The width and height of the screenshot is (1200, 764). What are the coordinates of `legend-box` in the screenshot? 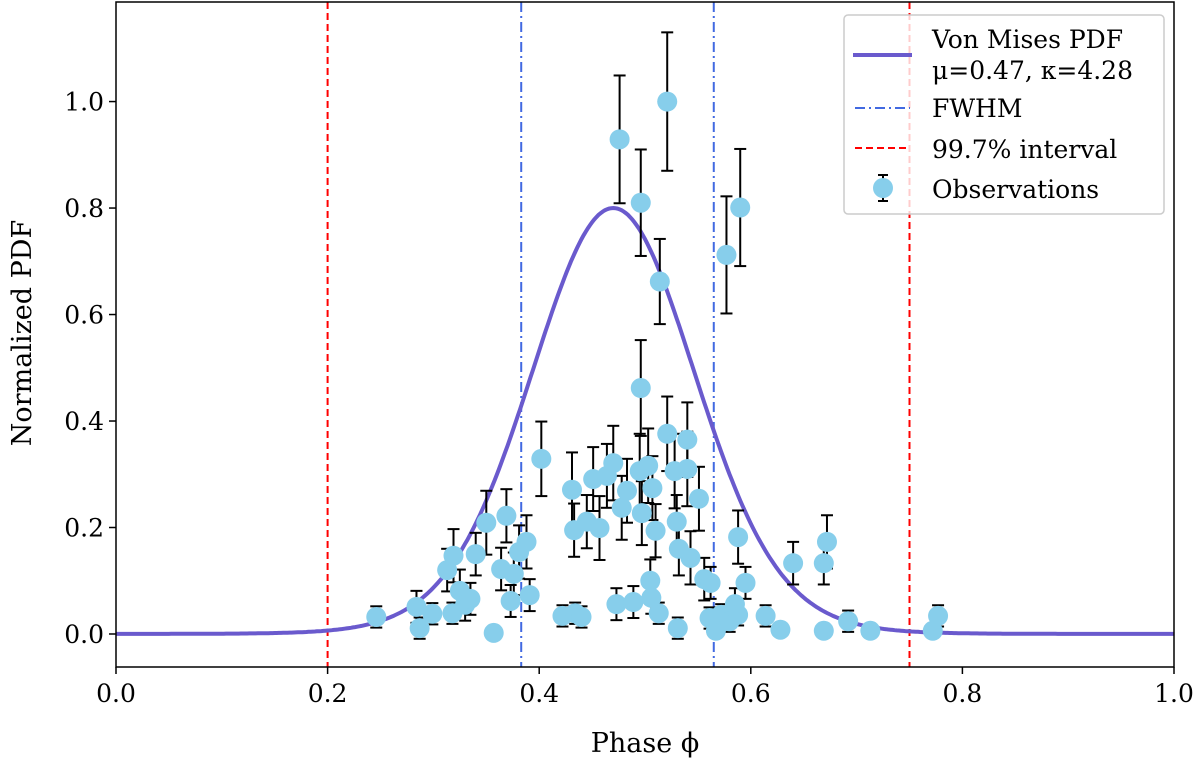 It's located at (1004, 114).